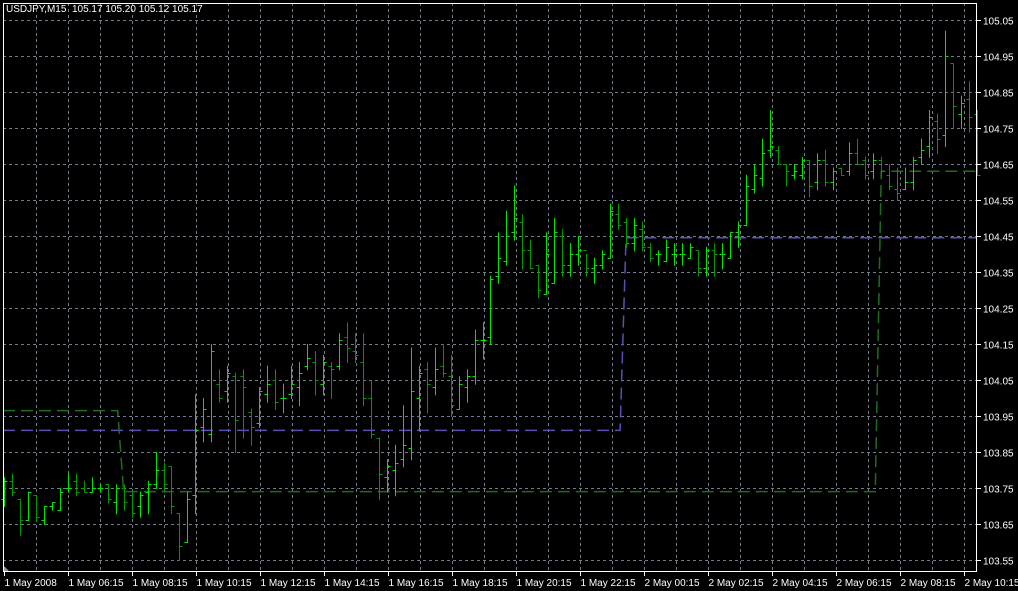 The width and height of the screenshot is (1018, 591). What do you see at coordinates (36, 9) in the screenshot?
I see `symbol-label: USDJPY,M15` at bounding box center [36, 9].